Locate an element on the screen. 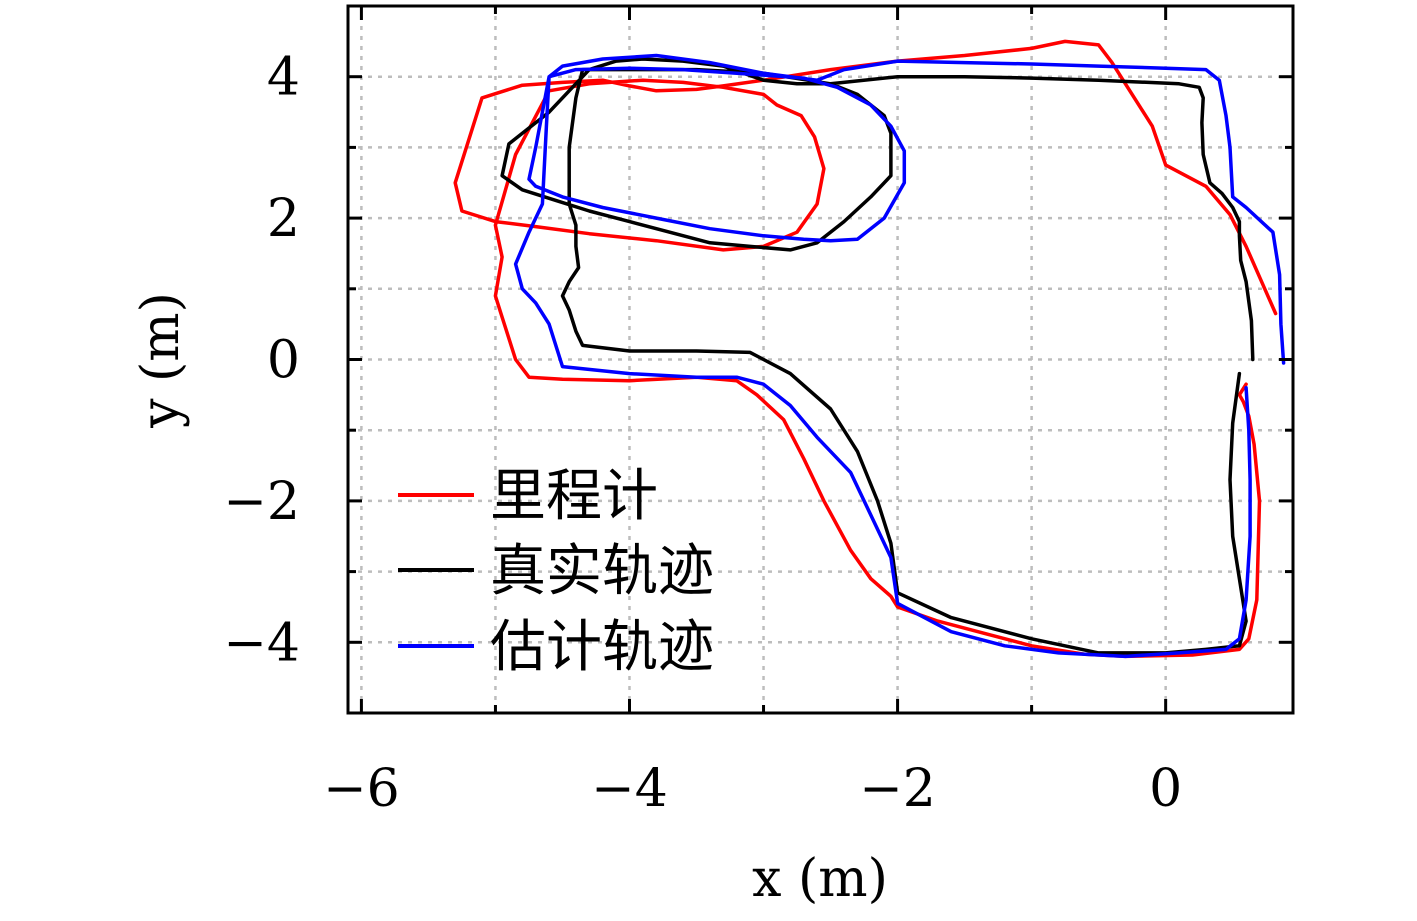 The height and width of the screenshot is (921, 1417). x-axis-title: x (m) is located at coordinates (820, 879).